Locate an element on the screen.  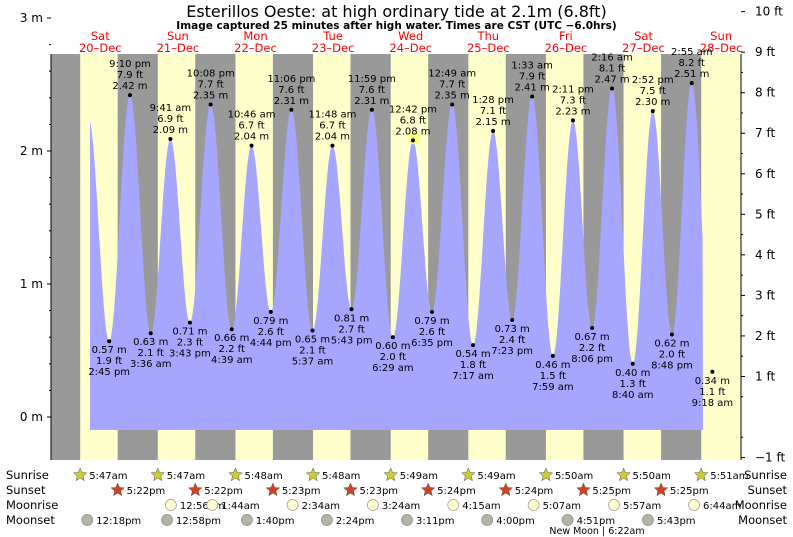
sunset-time: 5:24pm is located at coordinates (534, 491).